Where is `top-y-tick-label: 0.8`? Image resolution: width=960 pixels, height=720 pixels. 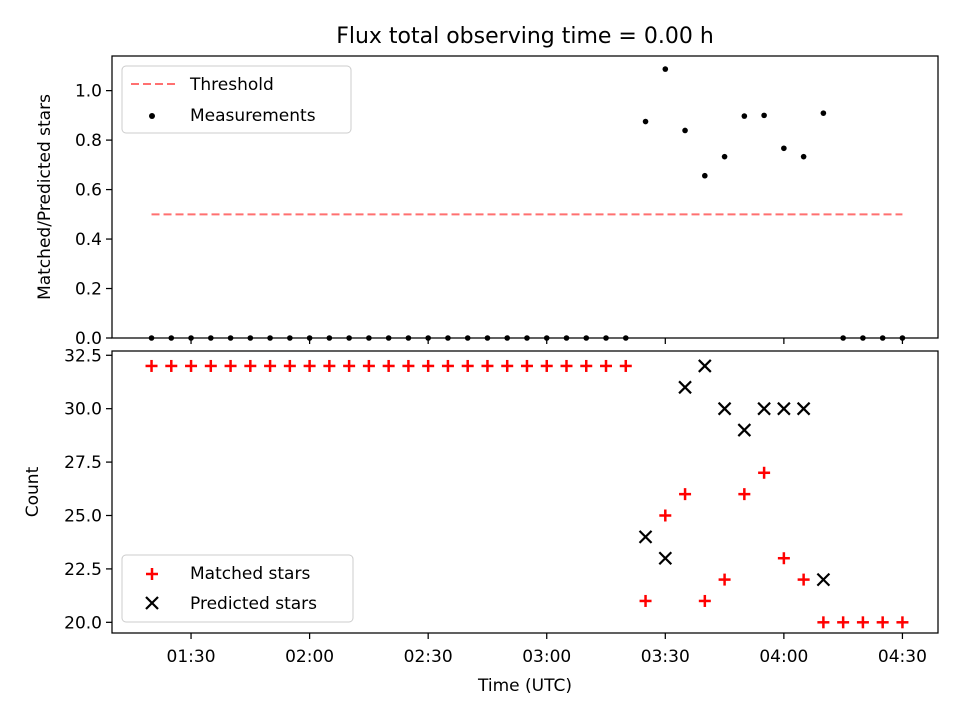
top-y-tick-label: 0.8 is located at coordinates (88, 141).